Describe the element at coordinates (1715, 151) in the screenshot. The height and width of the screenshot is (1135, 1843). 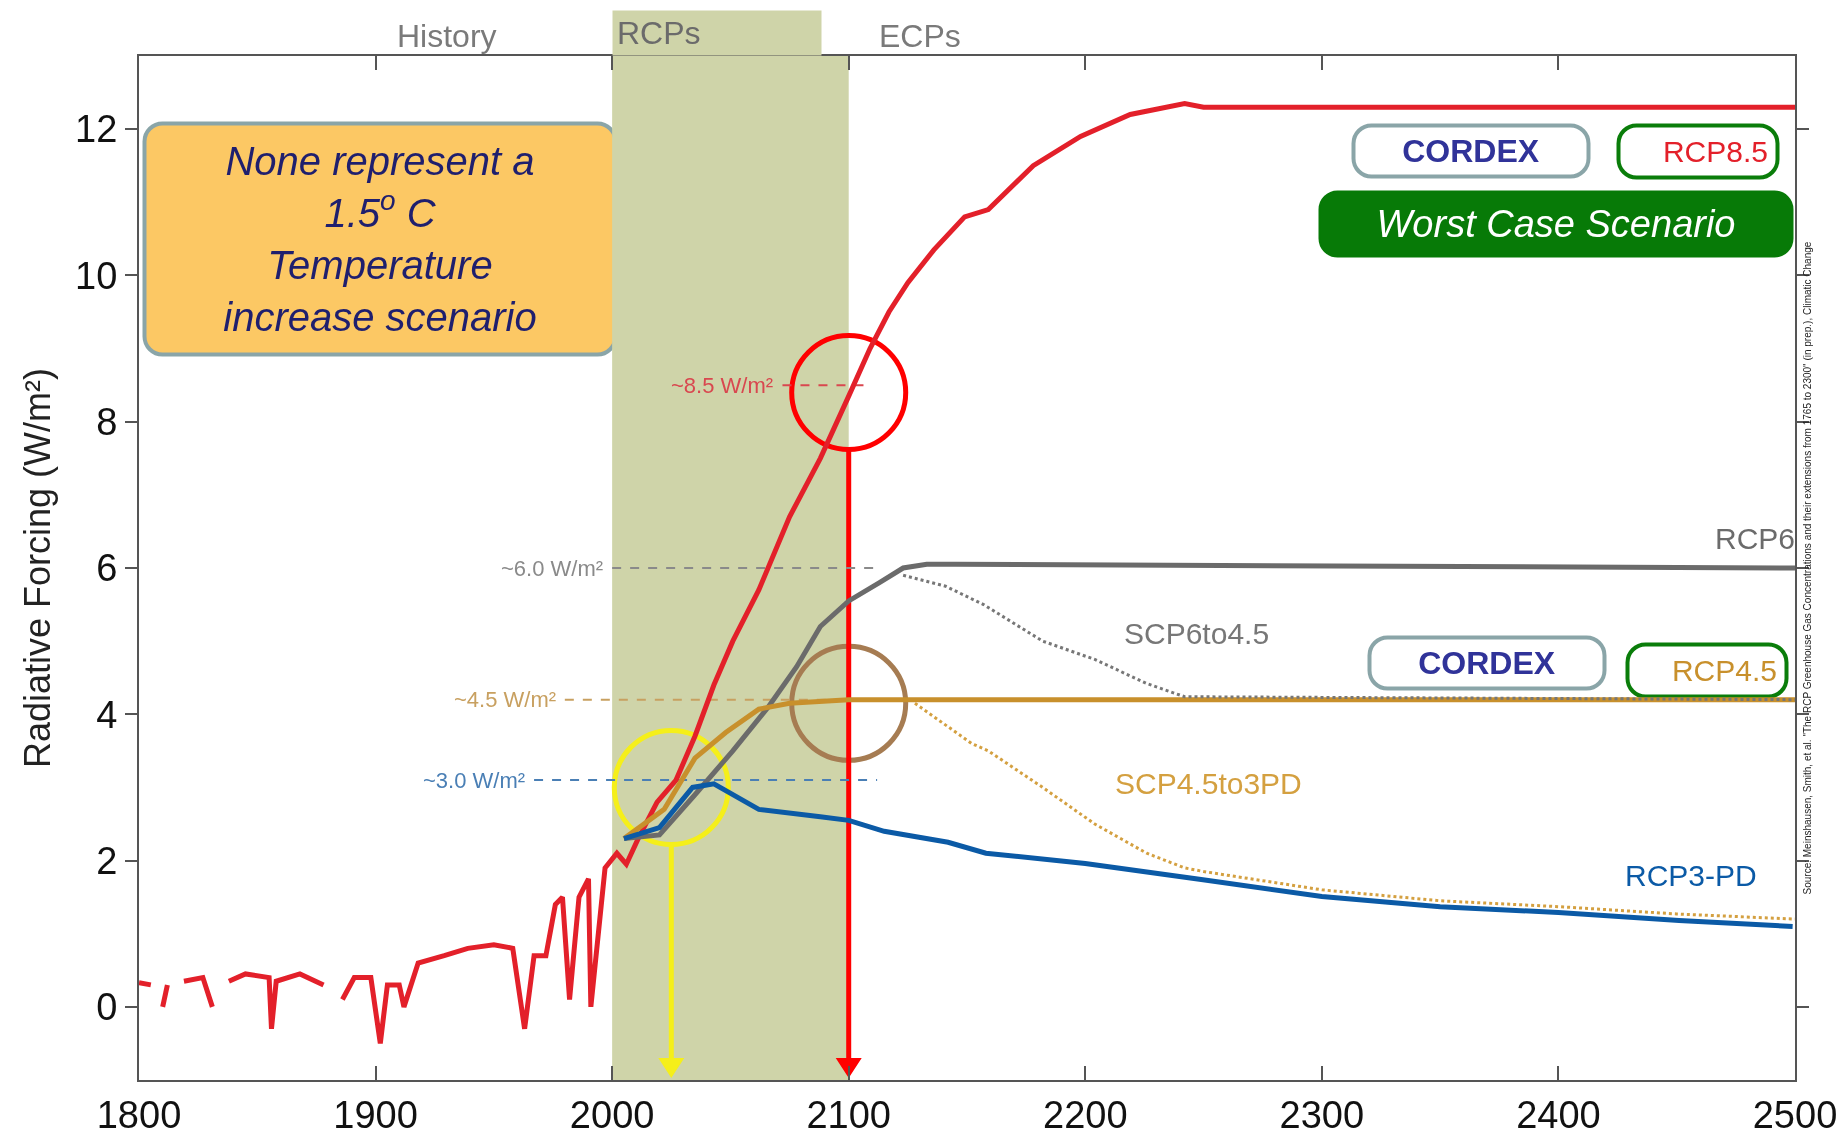
I see `series-label: RCP8.5` at that location.